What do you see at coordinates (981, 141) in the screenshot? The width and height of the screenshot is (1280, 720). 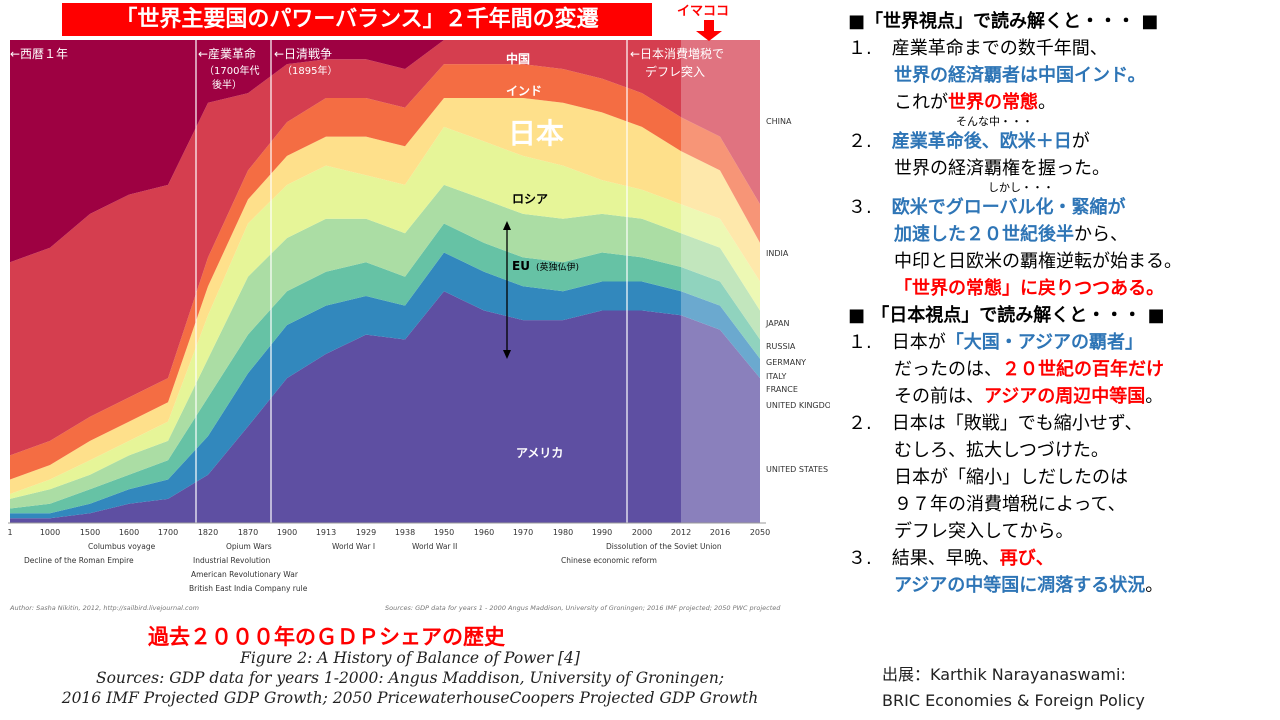 I see `text: 産業革命後、欧米＋日` at bounding box center [981, 141].